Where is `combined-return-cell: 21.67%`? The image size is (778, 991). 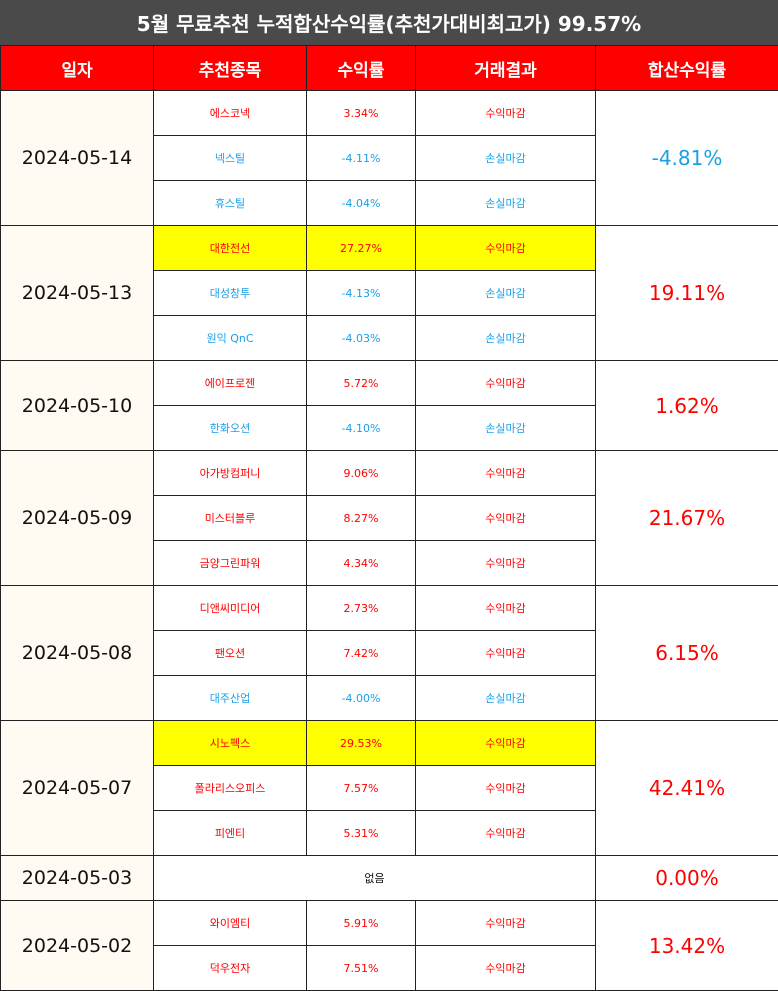 combined-return-cell: 21.67% is located at coordinates (686, 518).